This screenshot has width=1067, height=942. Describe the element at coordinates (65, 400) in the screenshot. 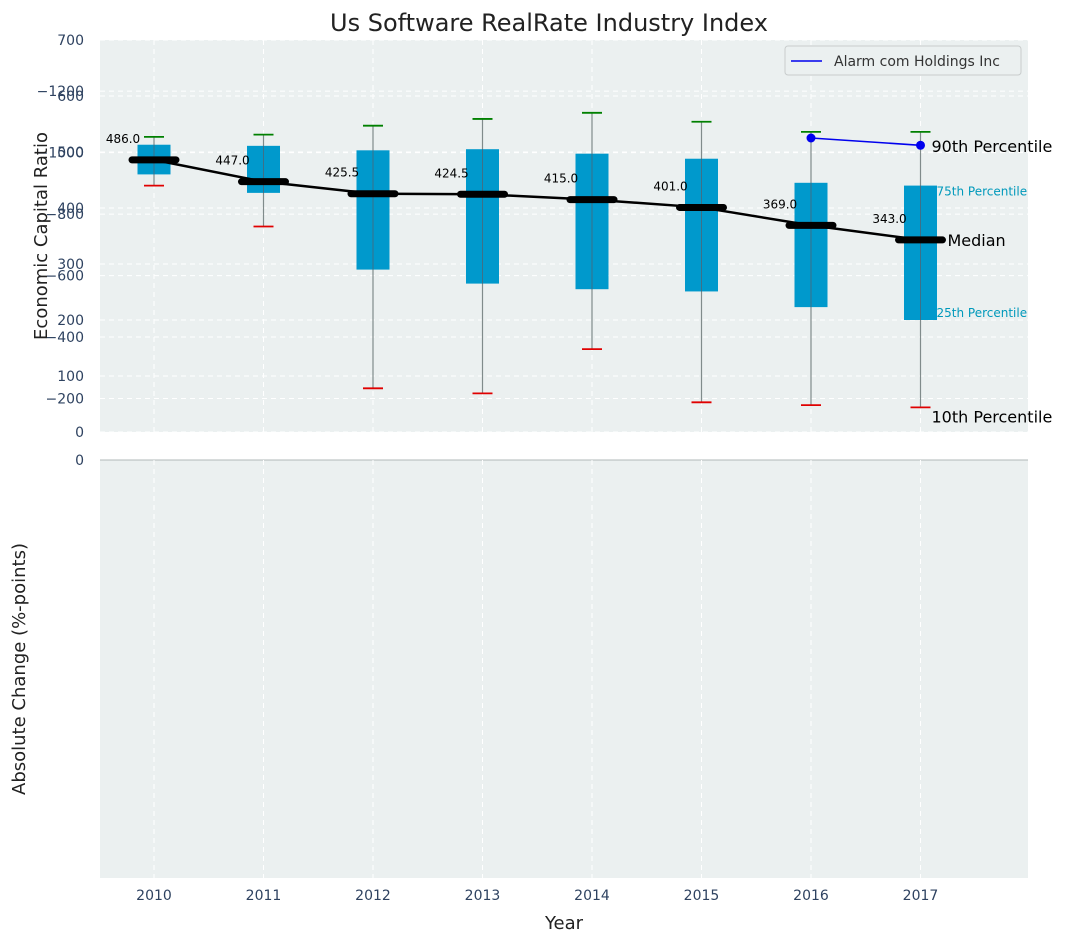

I see `bottom-y-tick-label: −200` at that location.